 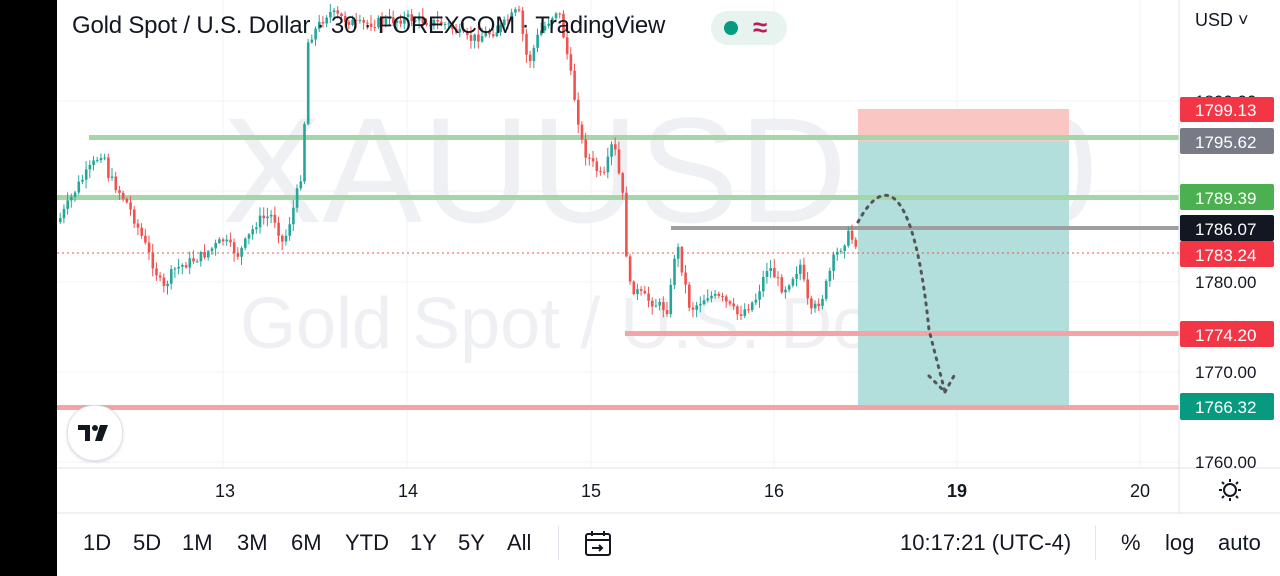 What do you see at coordinates (957, 491) in the screenshot?
I see `time-tick-current: 19` at bounding box center [957, 491].